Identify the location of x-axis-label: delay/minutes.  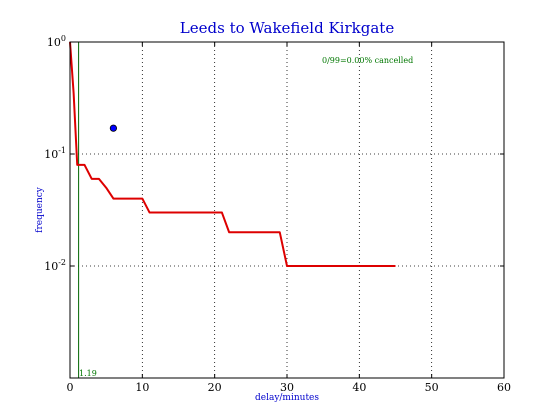
(287, 398).